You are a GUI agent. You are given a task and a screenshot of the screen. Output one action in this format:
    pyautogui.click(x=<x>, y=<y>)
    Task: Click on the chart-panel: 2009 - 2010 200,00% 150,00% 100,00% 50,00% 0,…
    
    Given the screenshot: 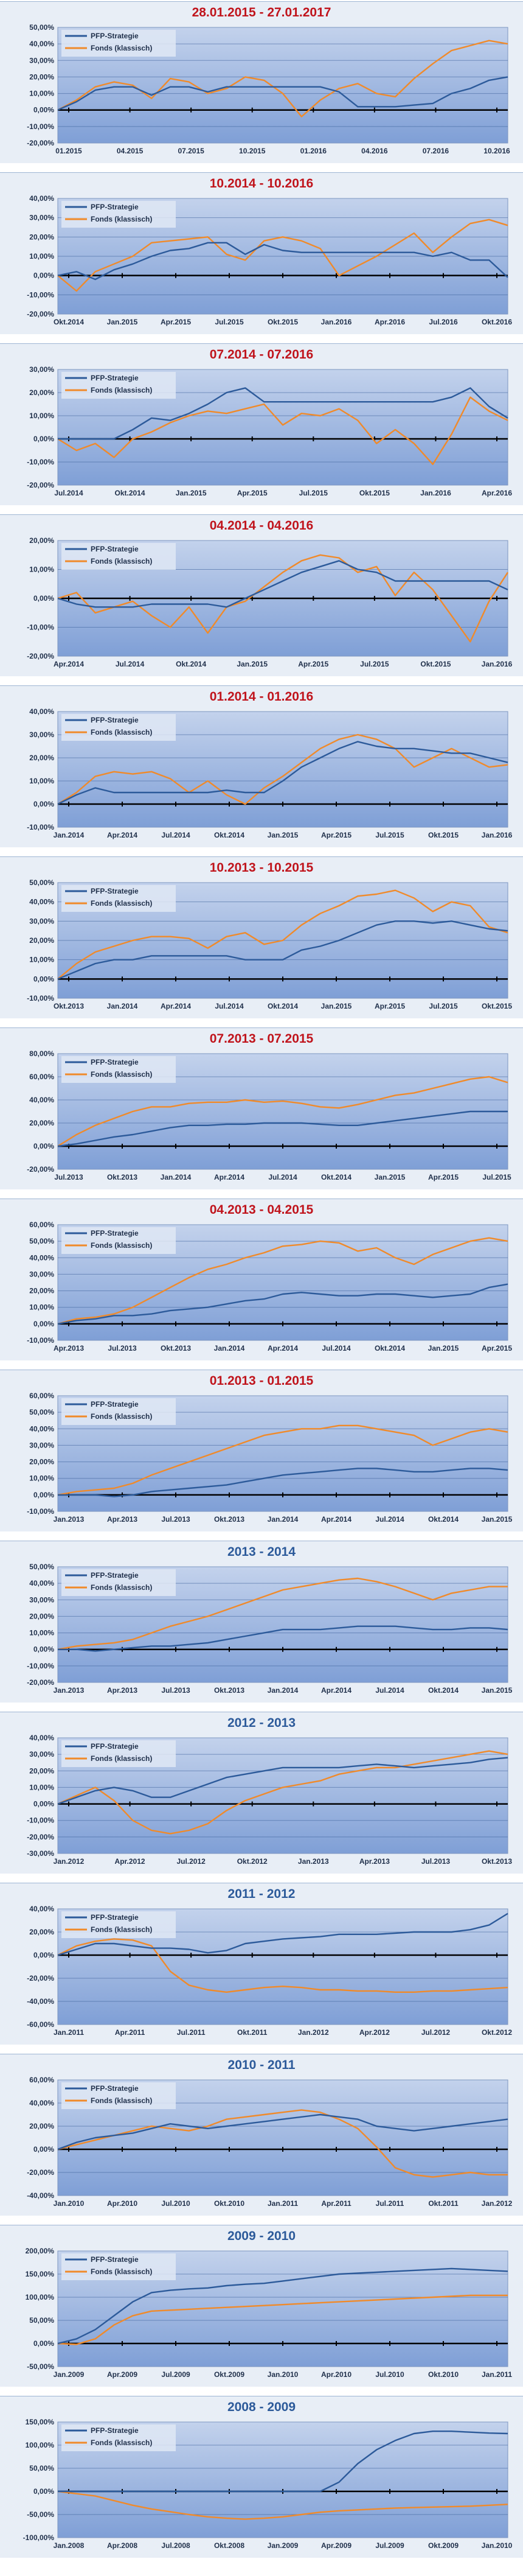 What is the action you would take?
    pyautogui.click(x=261, y=2306)
    